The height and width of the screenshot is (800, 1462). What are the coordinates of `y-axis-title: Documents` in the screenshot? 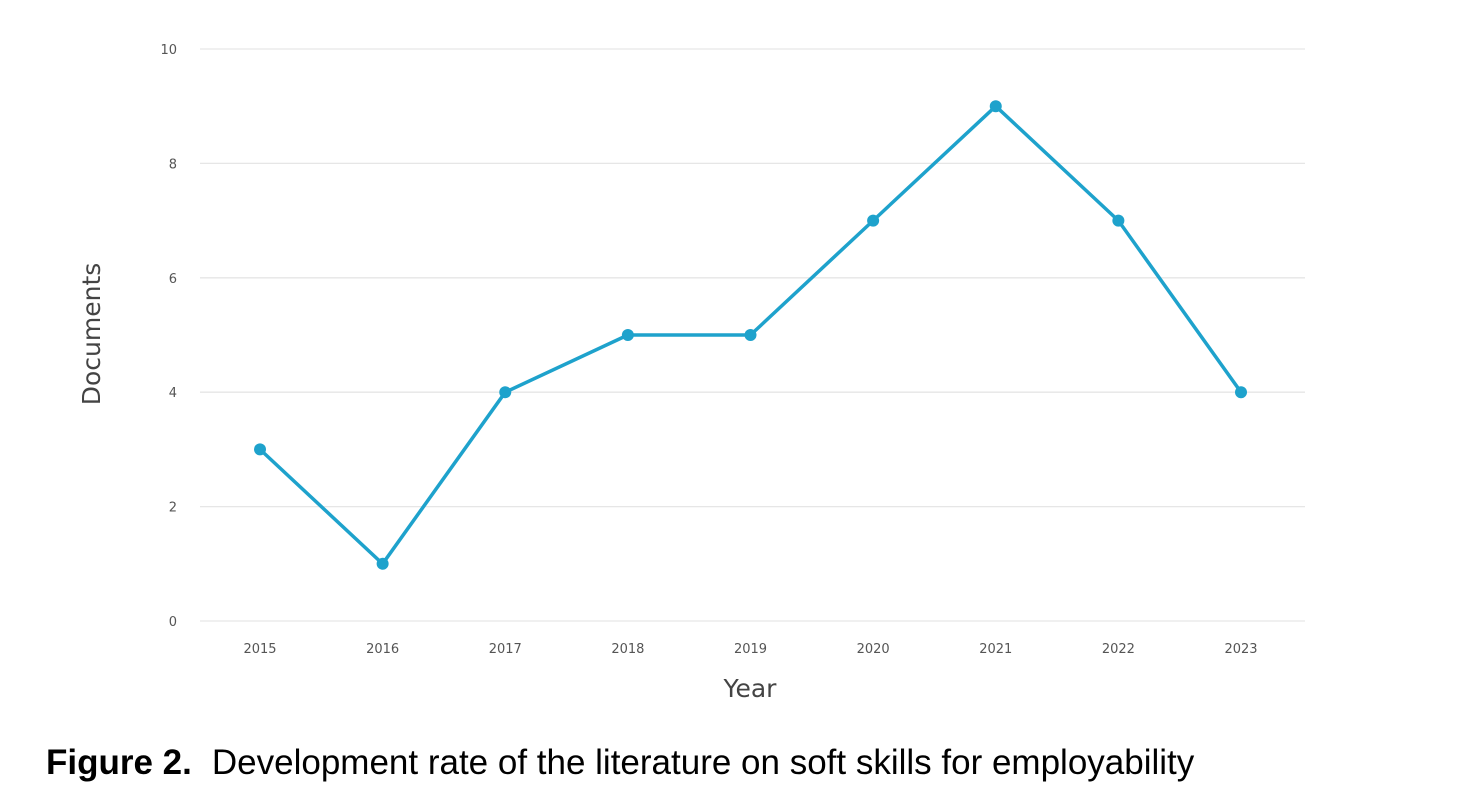 It's located at (91, 334).